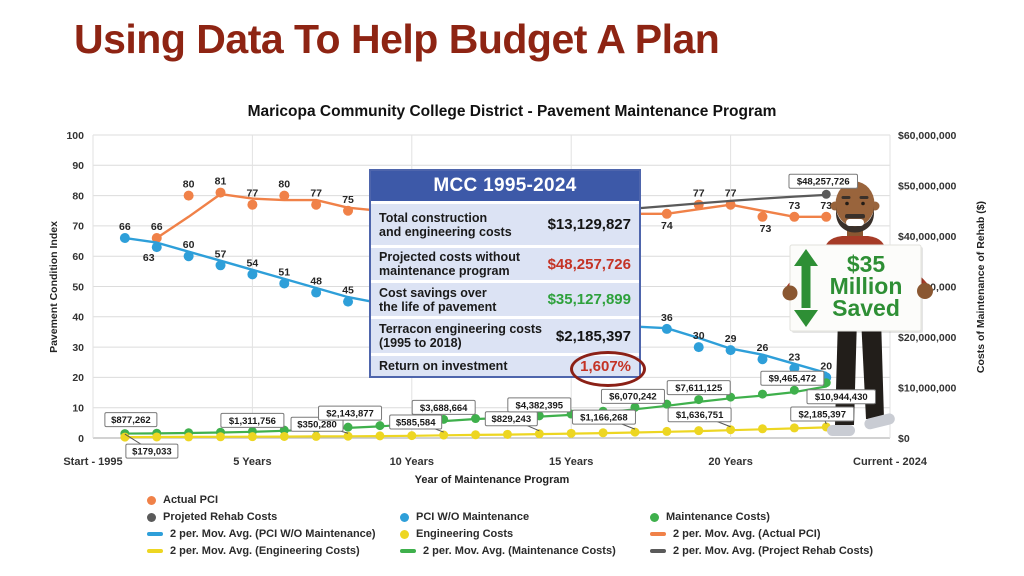 Image resolution: width=1024 pixels, height=576 pixels. I want to click on data-point-label: 30, so click(699, 336).